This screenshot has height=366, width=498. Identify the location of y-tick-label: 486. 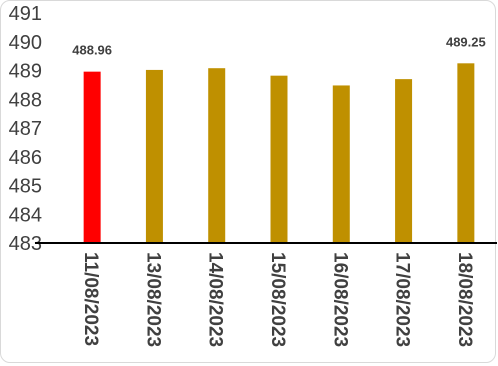
(25, 158).